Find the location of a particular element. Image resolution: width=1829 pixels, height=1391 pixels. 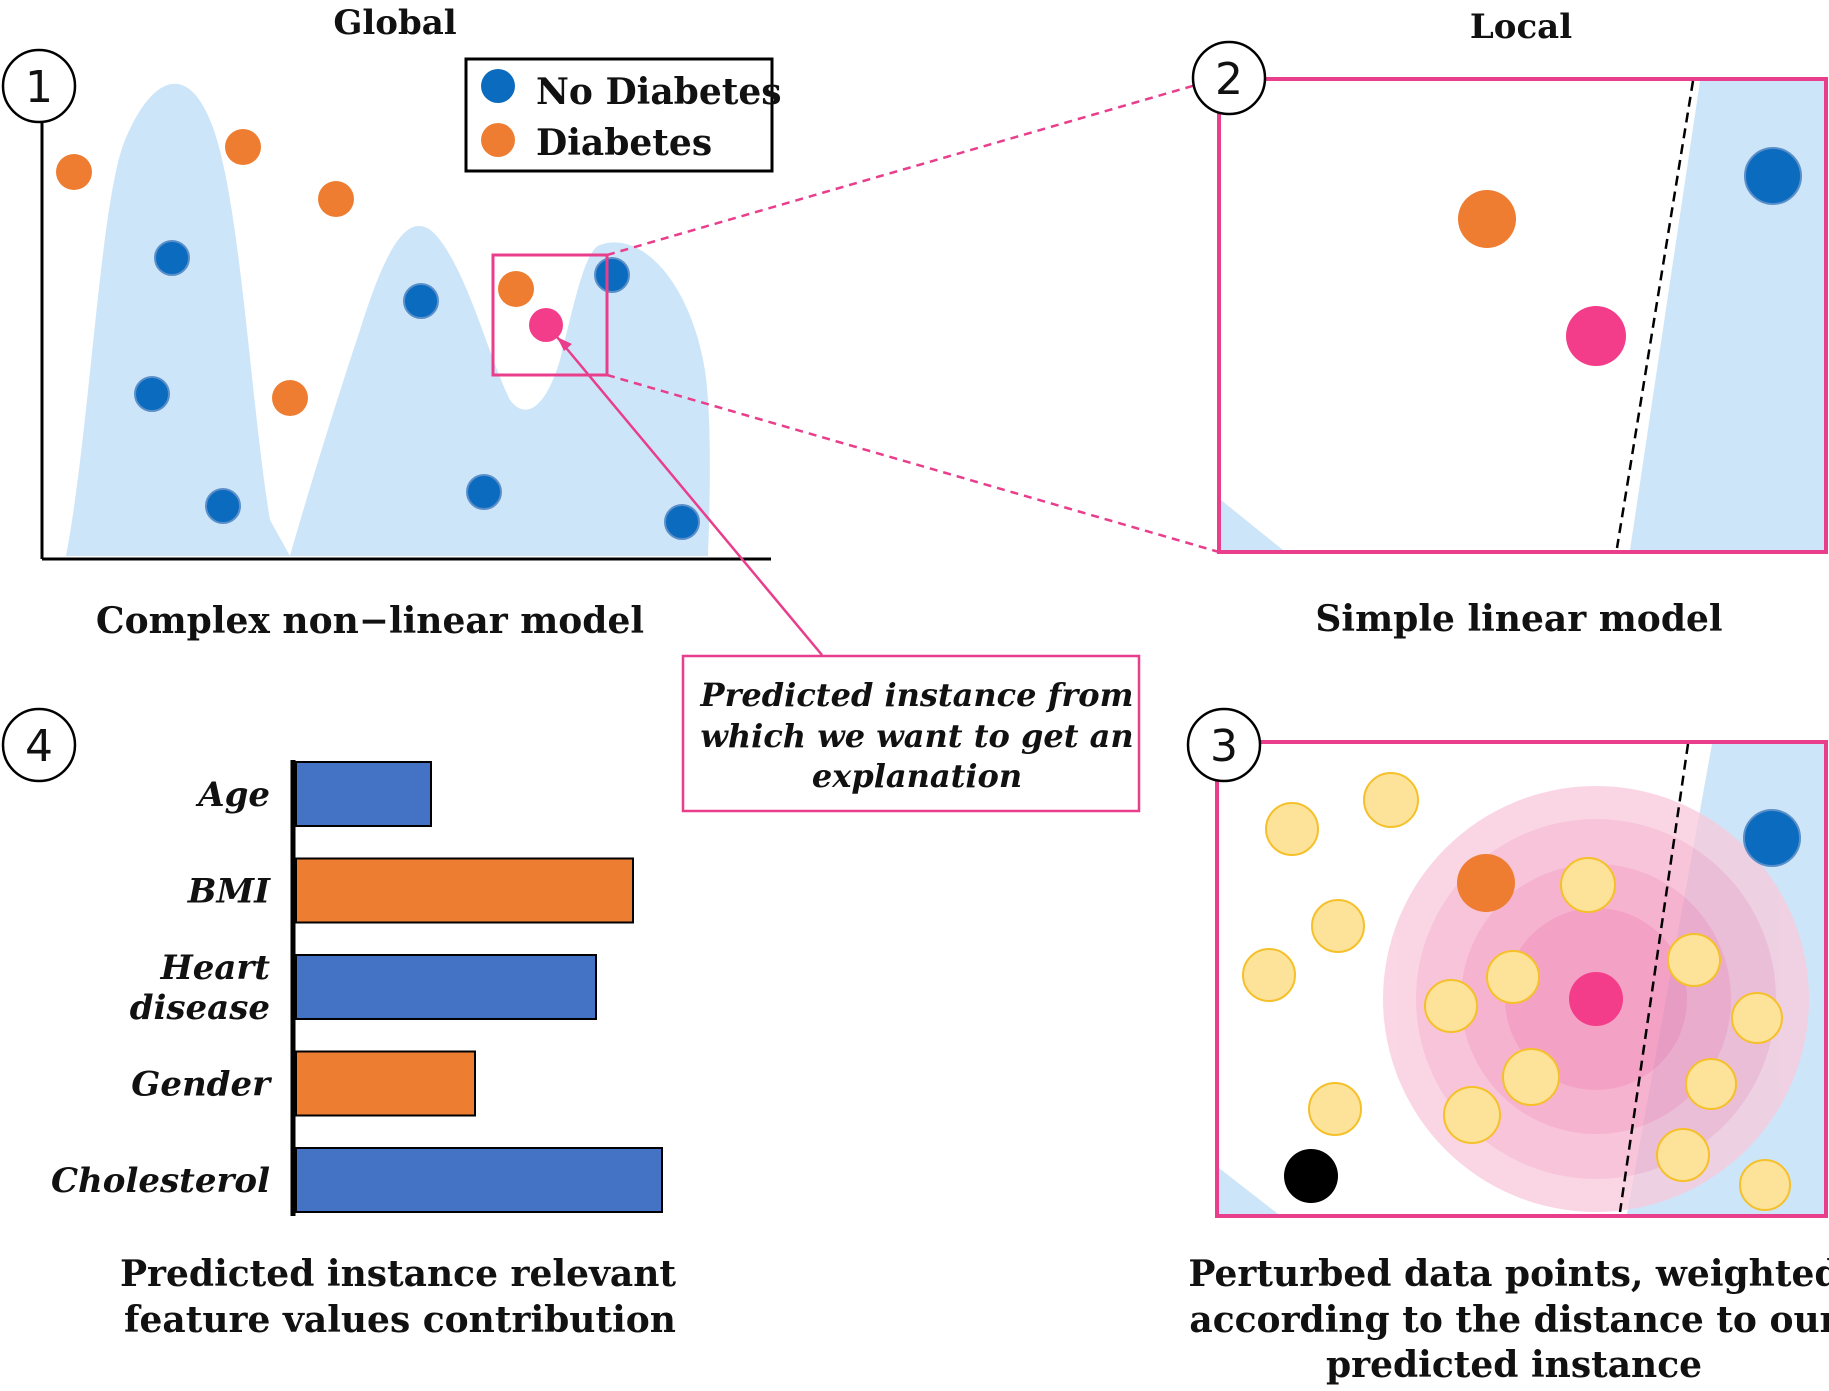

global-caption: Complex non−linear model is located at coordinates (370, 621).